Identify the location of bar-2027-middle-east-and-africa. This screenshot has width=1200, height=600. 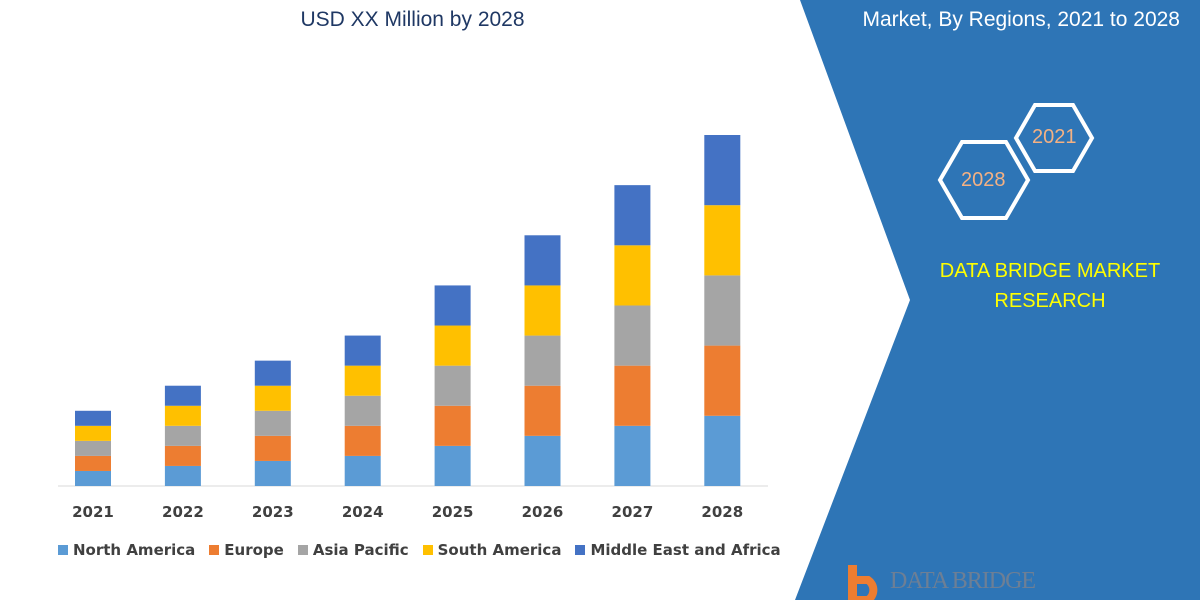
(632, 215).